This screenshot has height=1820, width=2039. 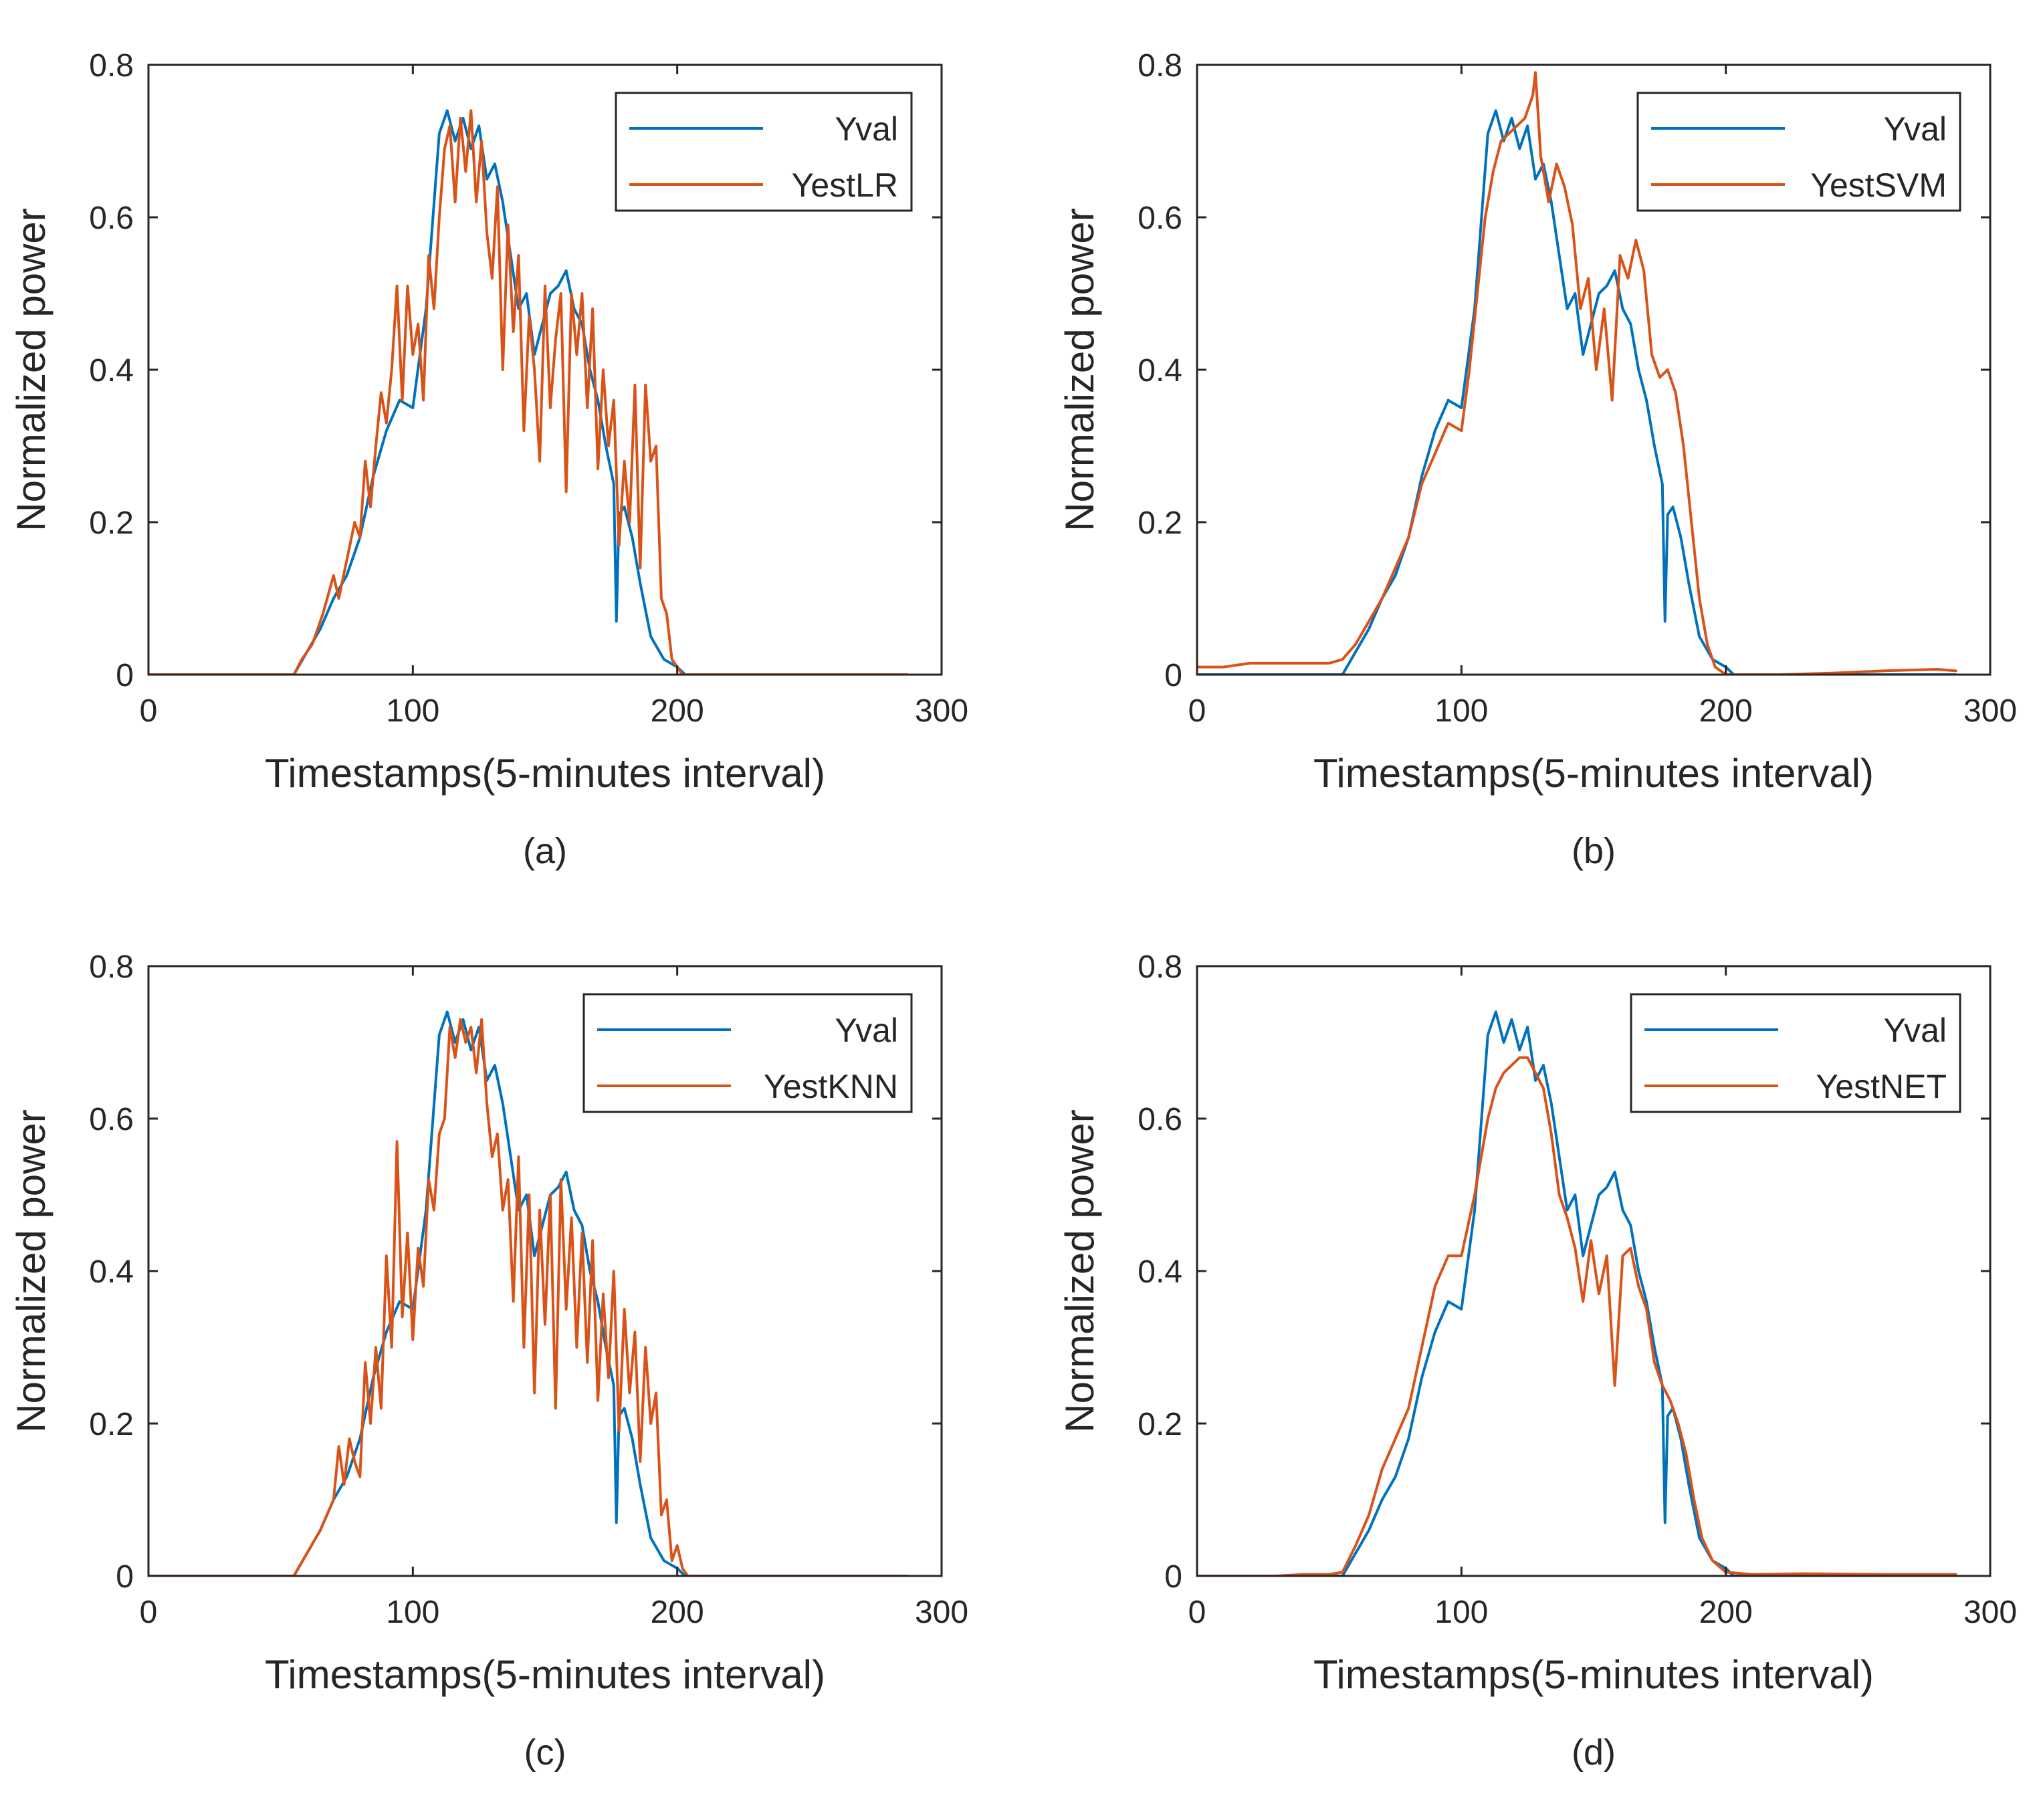 I want to click on legend-label: YestSVM, so click(x=1878, y=185).